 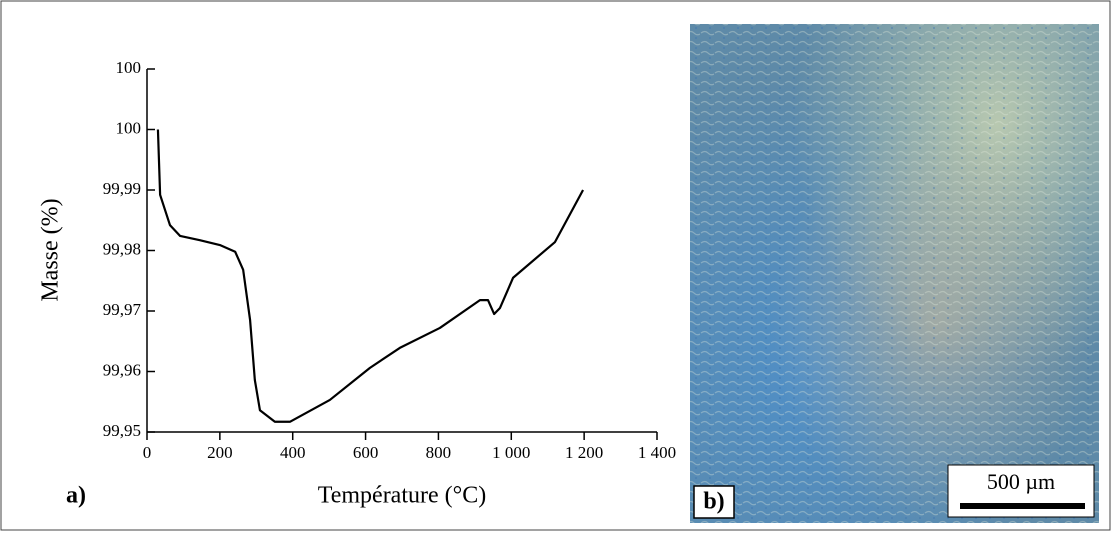 What do you see at coordinates (51, 249) in the screenshot?
I see `y-axis-label: Masse (%)` at bounding box center [51, 249].